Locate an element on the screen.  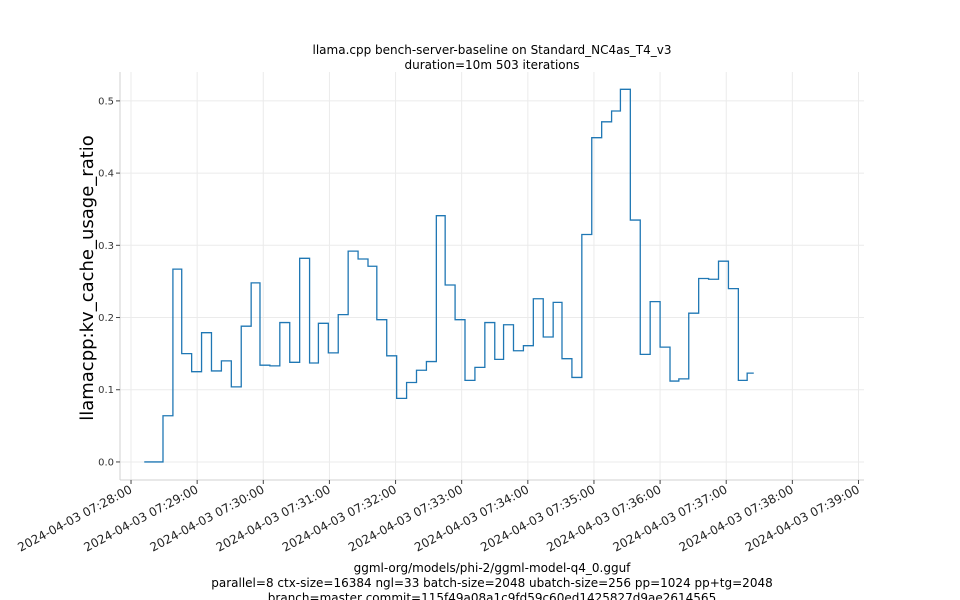
y-tick-label: 0.4 is located at coordinates (106, 174).